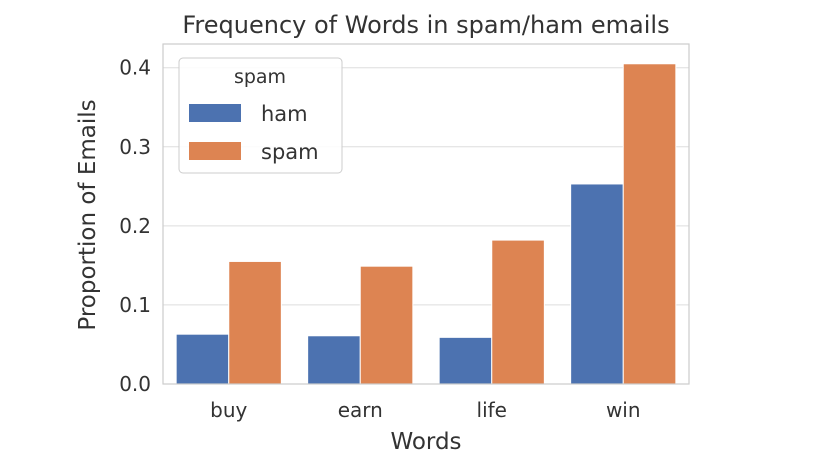  I want to click on bar-ham-earn, so click(334, 360).